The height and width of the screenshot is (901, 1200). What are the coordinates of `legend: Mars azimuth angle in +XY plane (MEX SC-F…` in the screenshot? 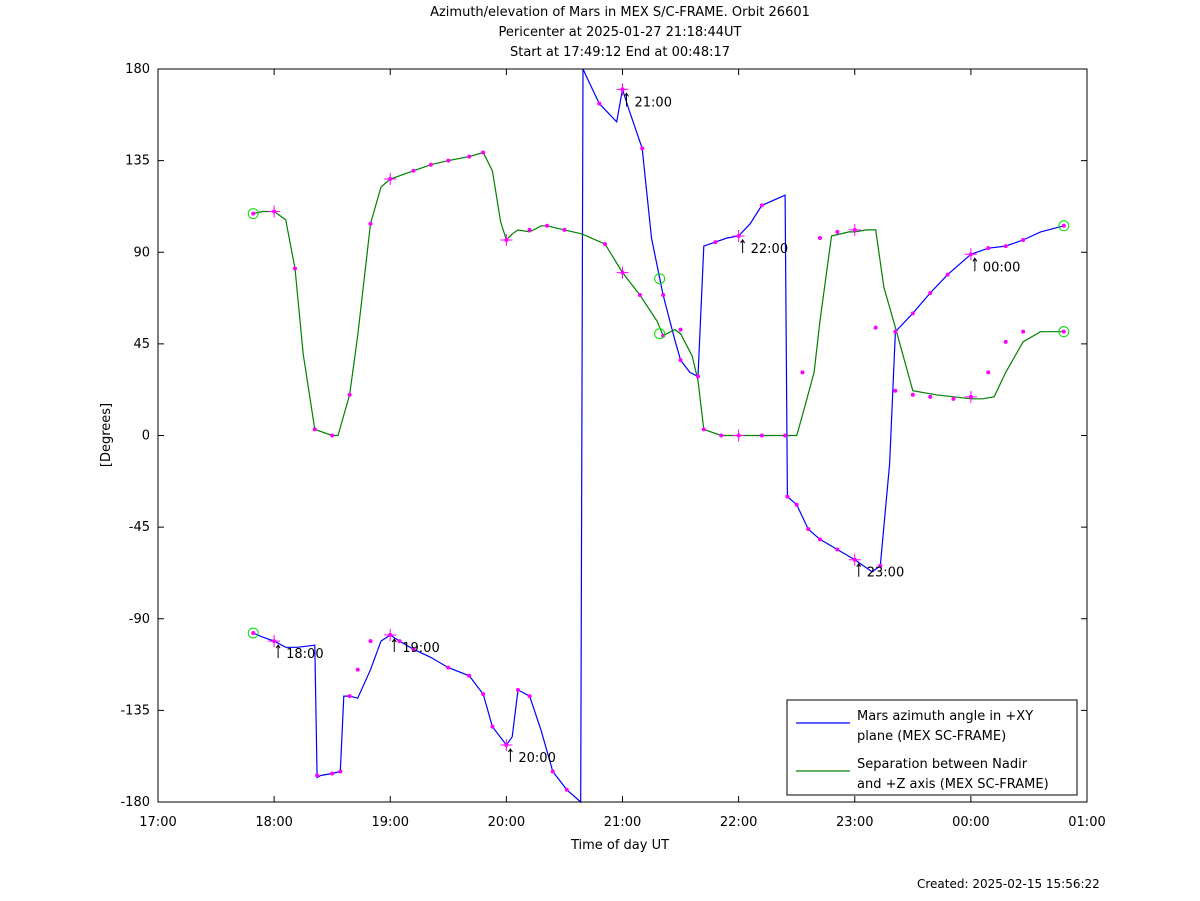 It's located at (932, 747).